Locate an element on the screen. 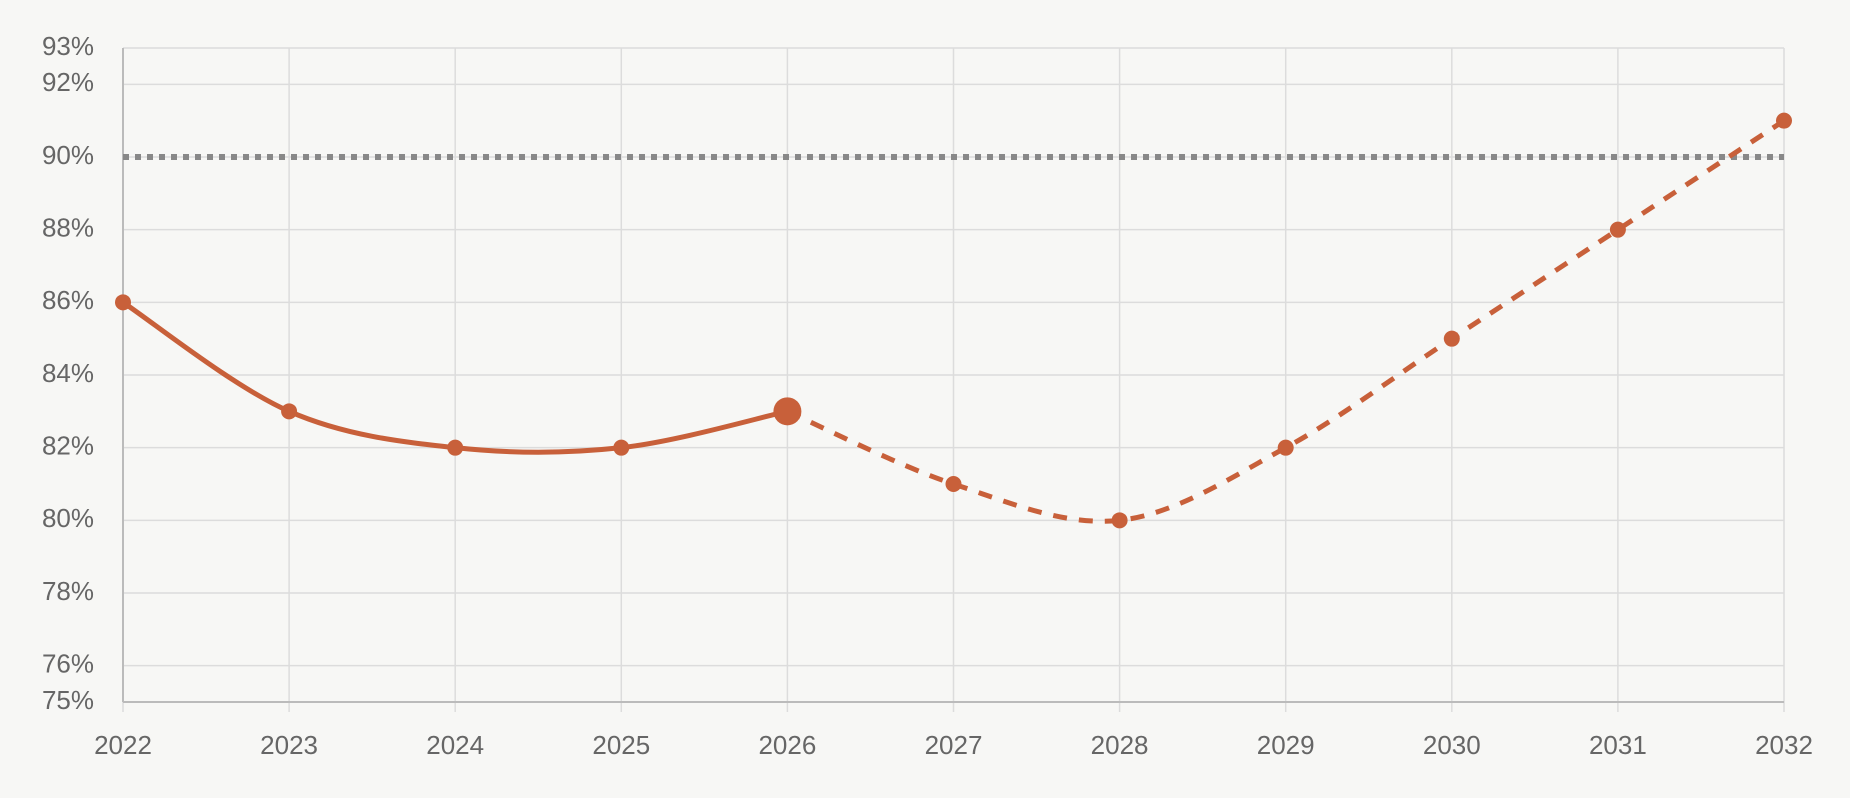 The width and height of the screenshot is (1850, 798). y-tick-label: 76% is located at coordinates (68, 664).